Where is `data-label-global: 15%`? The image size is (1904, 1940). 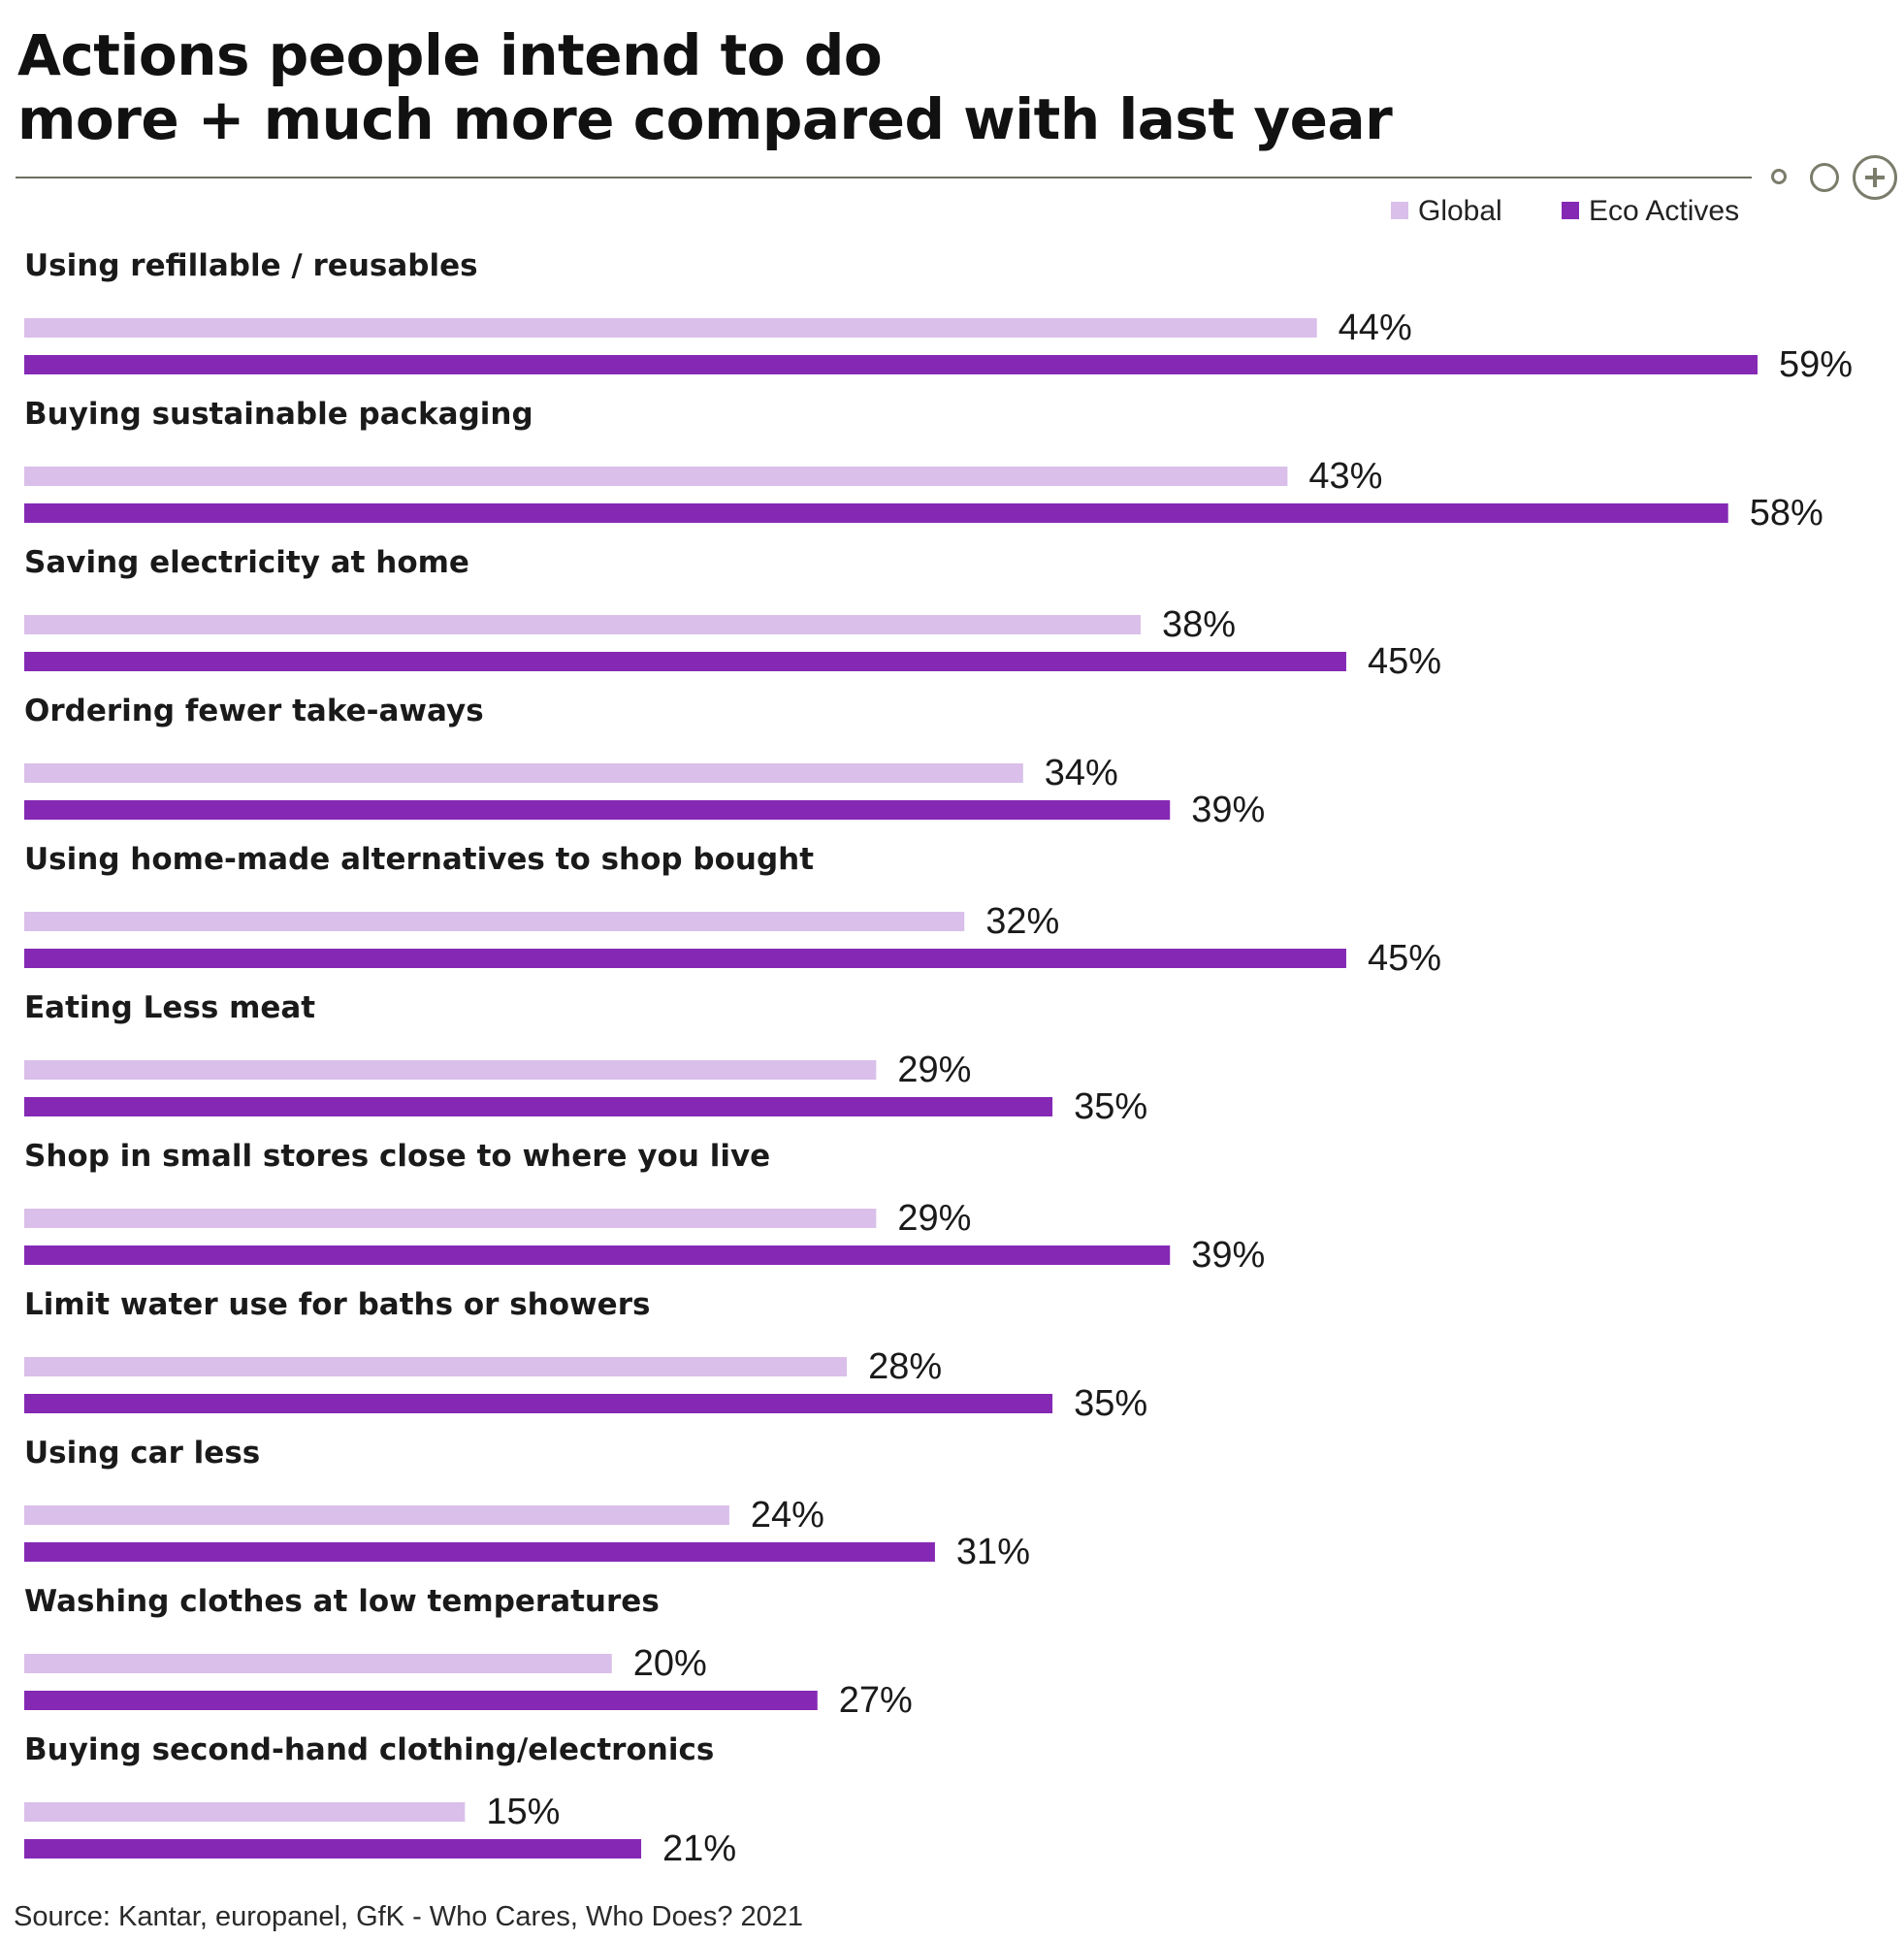
data-label-global: 15% is located at coordinates (523, 1812).